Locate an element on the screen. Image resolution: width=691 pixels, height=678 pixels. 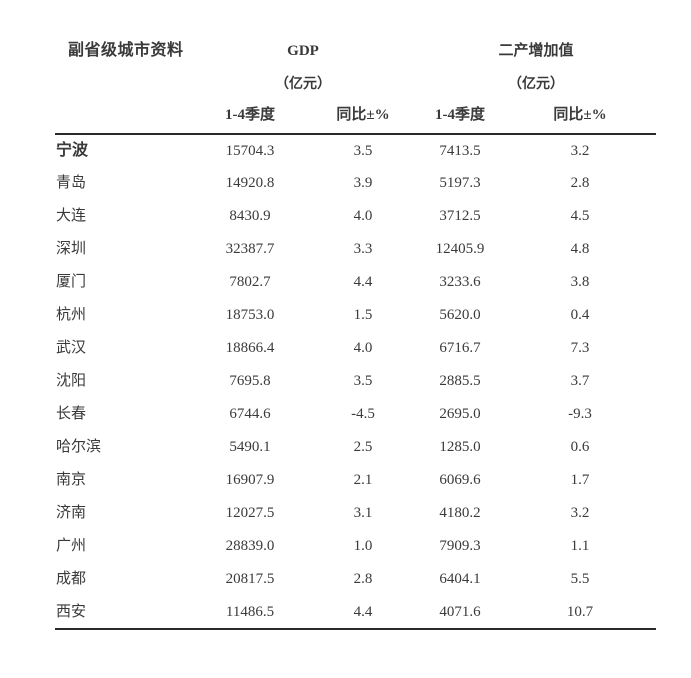
table-row: 杭州 18753.0 1.5 5620.0 0.4 is located at coordinates (355, 315).